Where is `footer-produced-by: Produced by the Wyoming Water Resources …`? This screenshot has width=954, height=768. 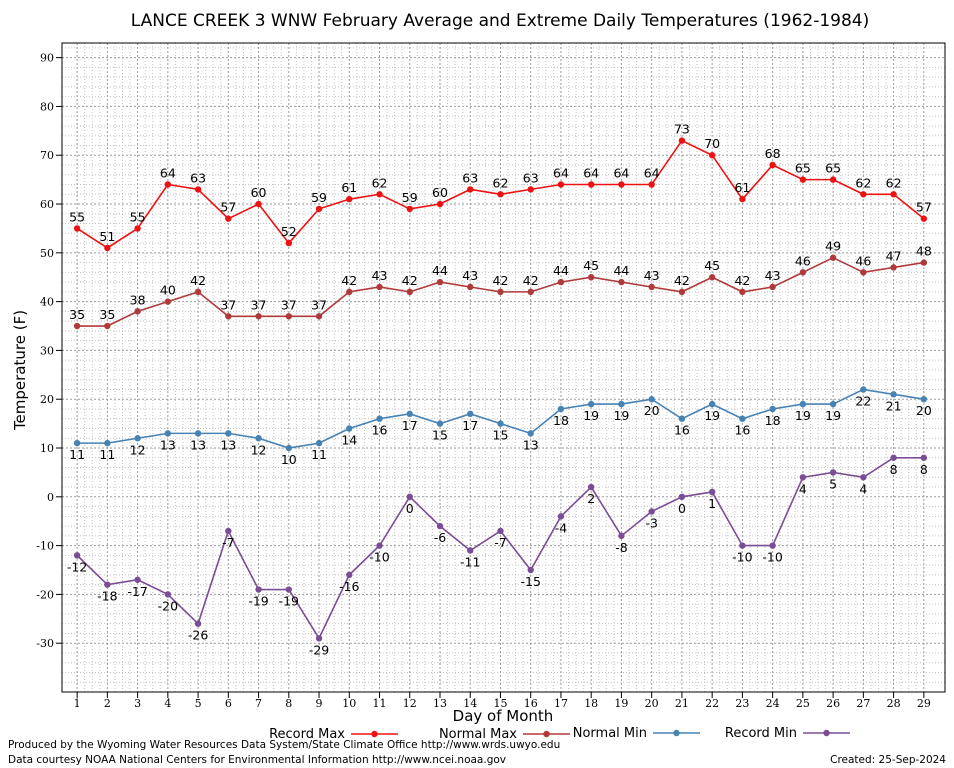
footer-produced-by: Produced by the Wyoming Water Resources … is located at coordinates (284, 745).